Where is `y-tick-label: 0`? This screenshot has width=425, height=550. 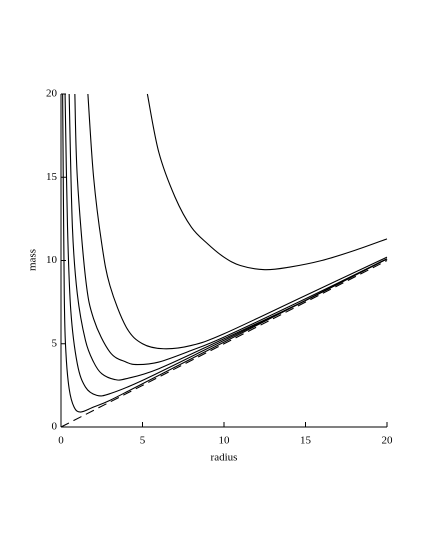 y-tick-label: 0 is located at coordinates (55, 427).